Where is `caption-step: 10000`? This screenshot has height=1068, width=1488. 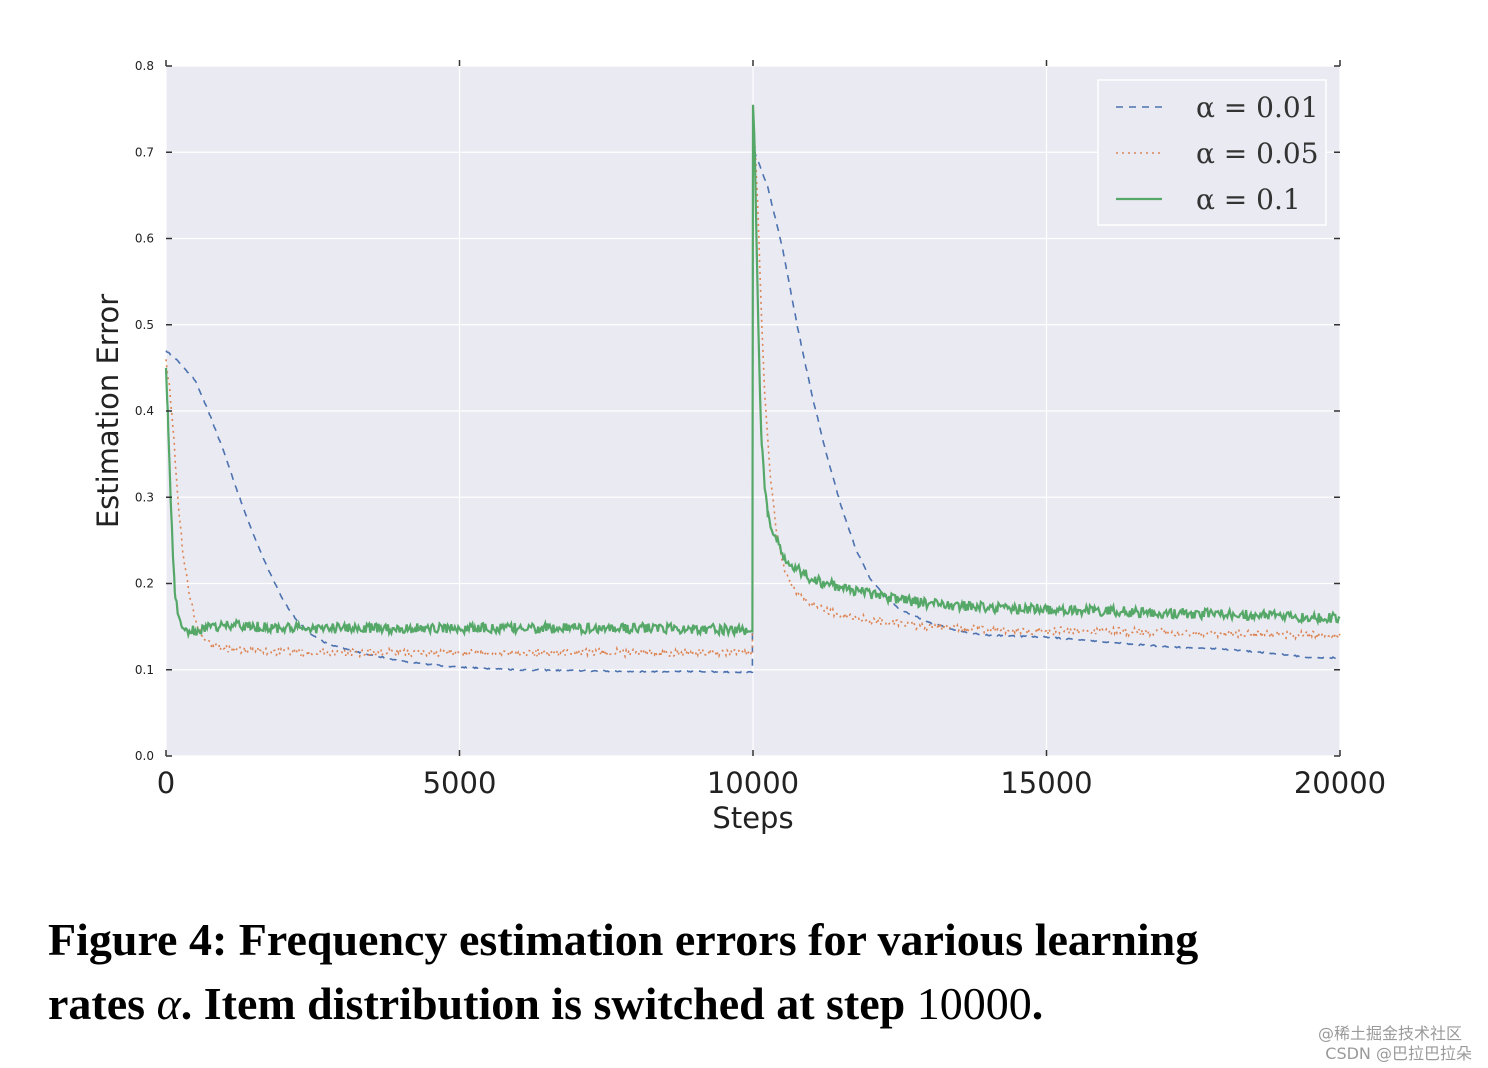
caption-step: 10000 is located at coordinates (974, 1003).